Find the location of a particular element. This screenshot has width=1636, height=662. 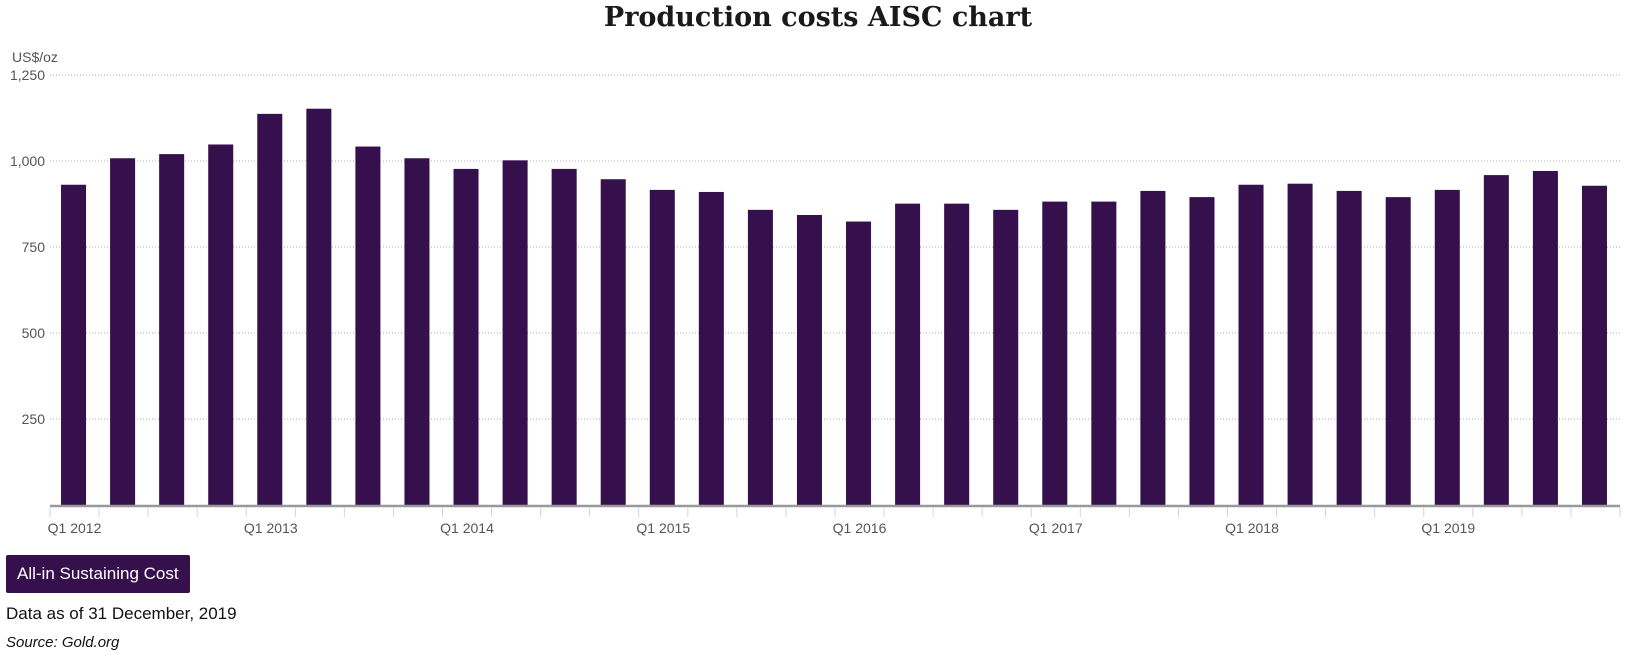

y-tick-label: 1,250 is located at coordinates (27, 75).